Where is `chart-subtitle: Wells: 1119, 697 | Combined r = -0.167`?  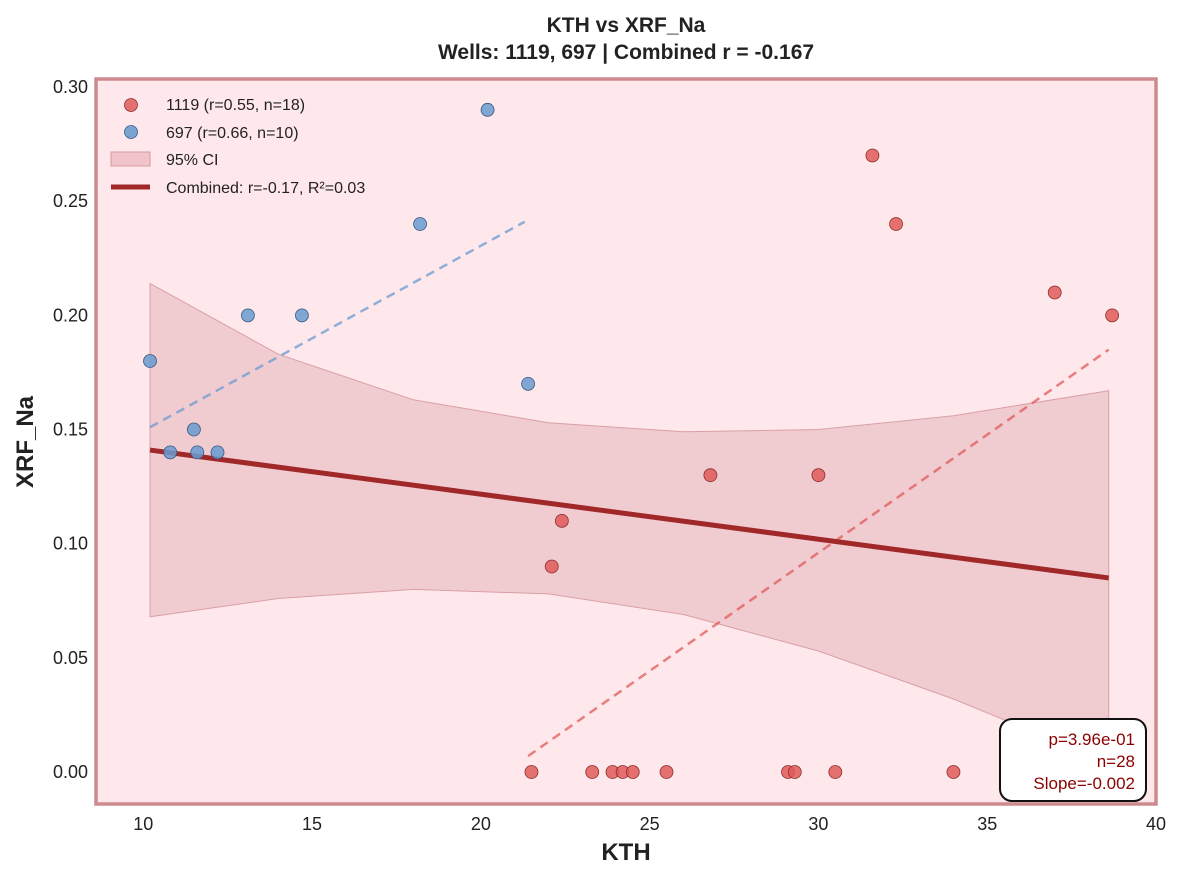
chart-subtitle: Wells: 1119, 697 | Combined r = -0.167 is located at coordinates (626, 52).